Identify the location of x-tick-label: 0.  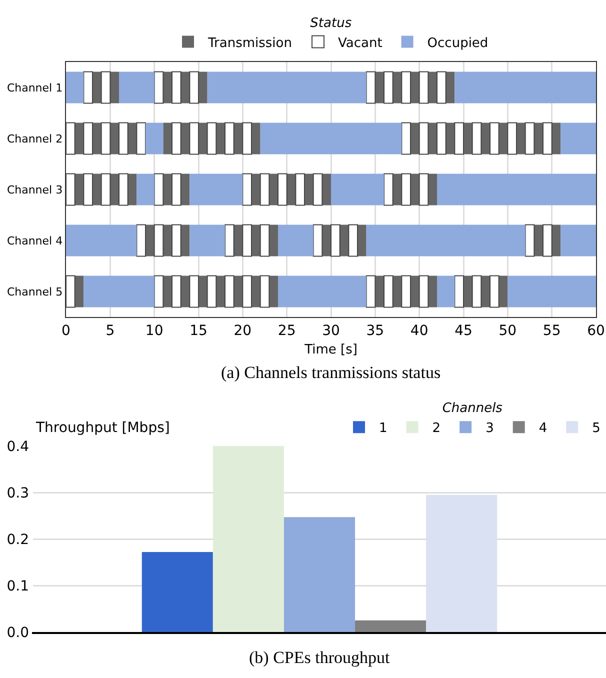
(66, 331).